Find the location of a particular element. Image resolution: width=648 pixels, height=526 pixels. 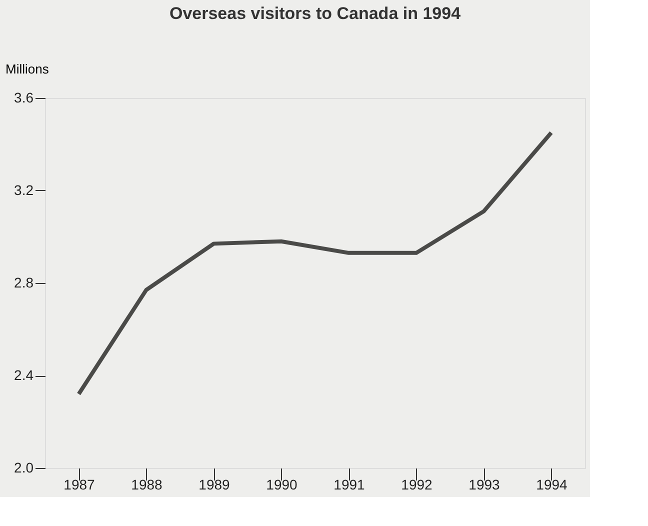

x-tick-label: 1992 is located at coordinates (417, 484).